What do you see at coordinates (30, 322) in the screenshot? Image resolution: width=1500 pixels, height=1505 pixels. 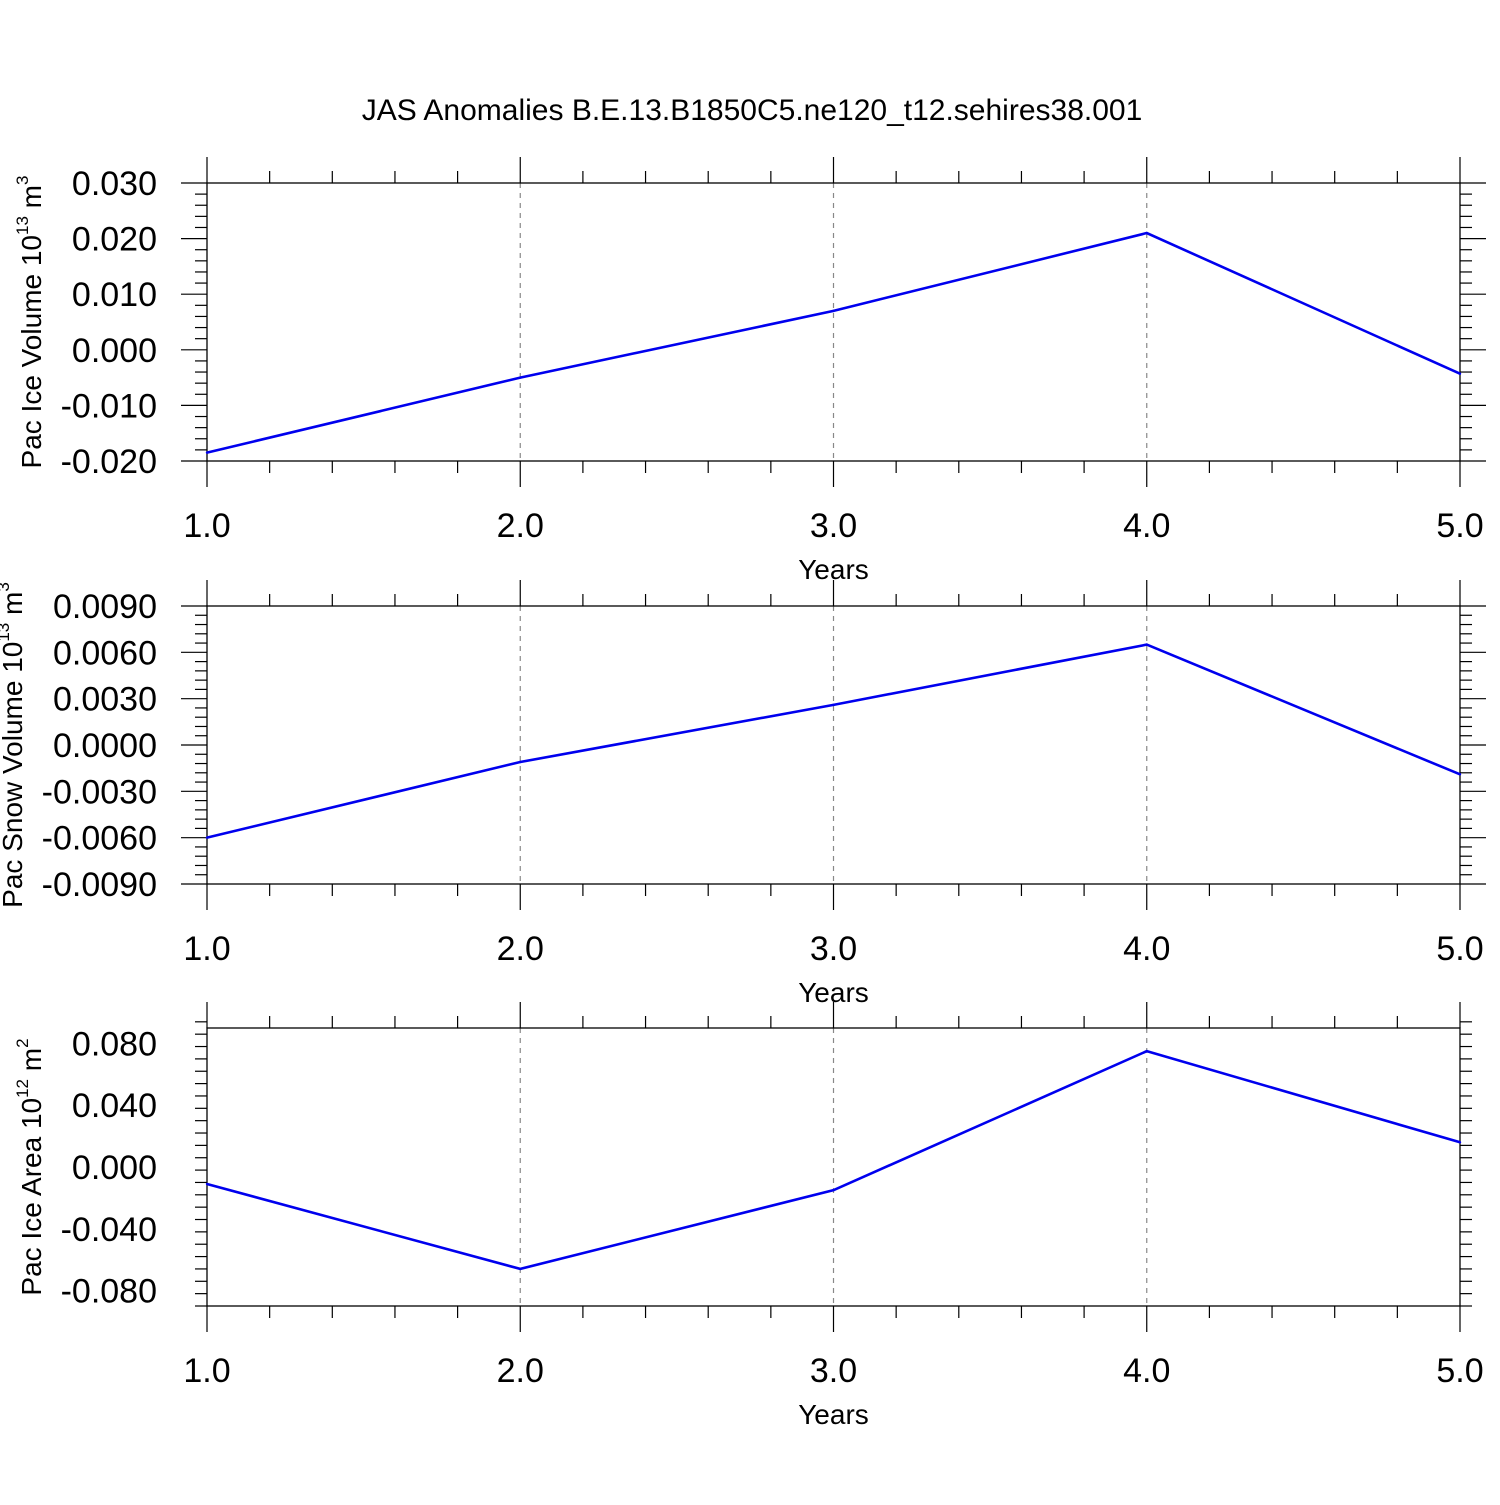 I see `y-axis-label: Pac Ice Volume 1013 m3` at bounding box center [30, 322].